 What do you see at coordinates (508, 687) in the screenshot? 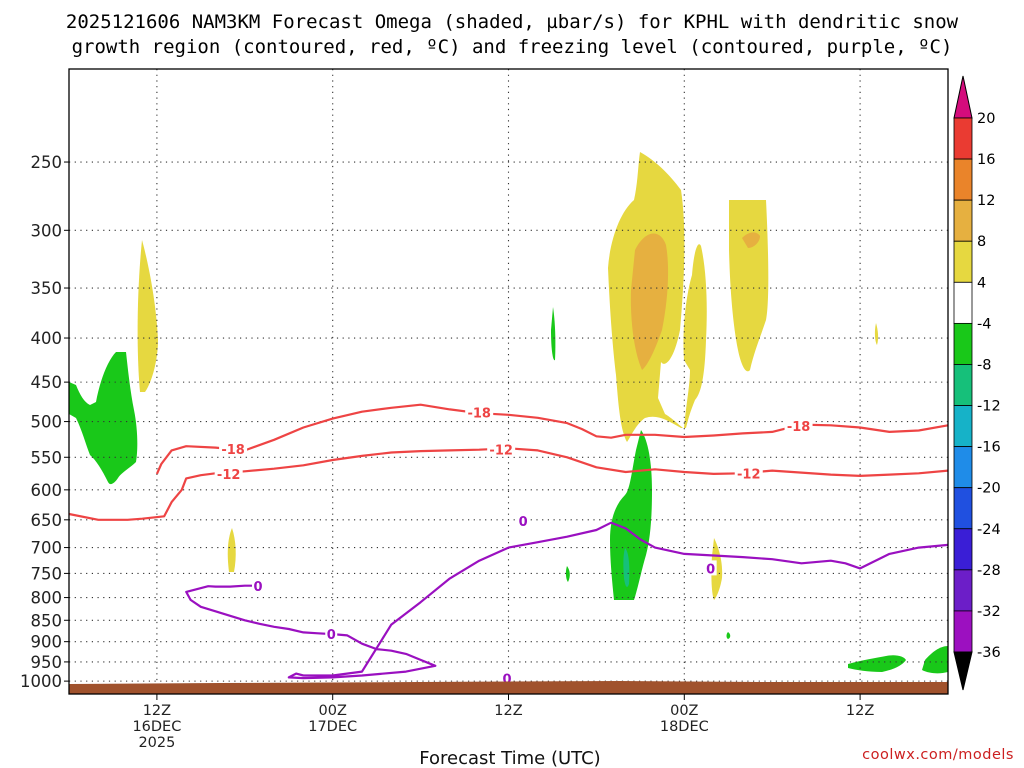
I see `ground-surface` at bounding box center [508, 687].